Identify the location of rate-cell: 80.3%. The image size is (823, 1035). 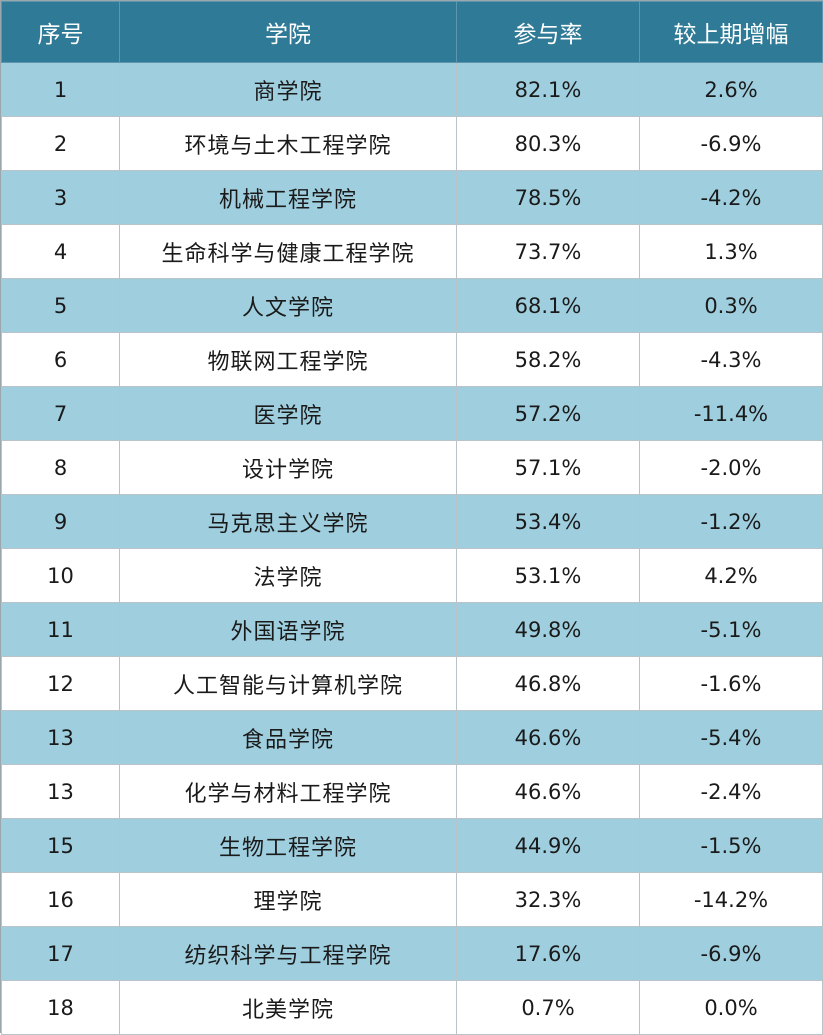
(548, 143).